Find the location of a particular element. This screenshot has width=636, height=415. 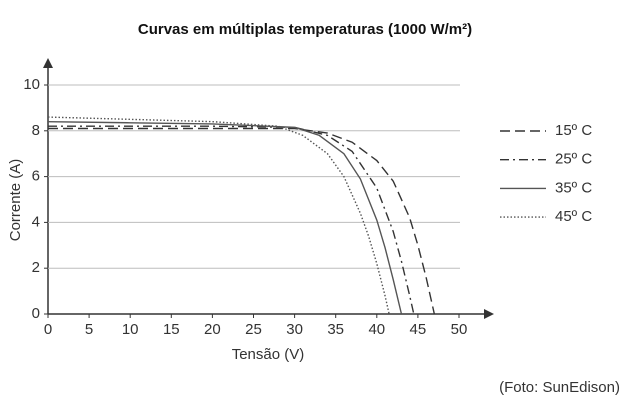

y-axis-label: Corrente (A) is located at coordinates (15, 200).